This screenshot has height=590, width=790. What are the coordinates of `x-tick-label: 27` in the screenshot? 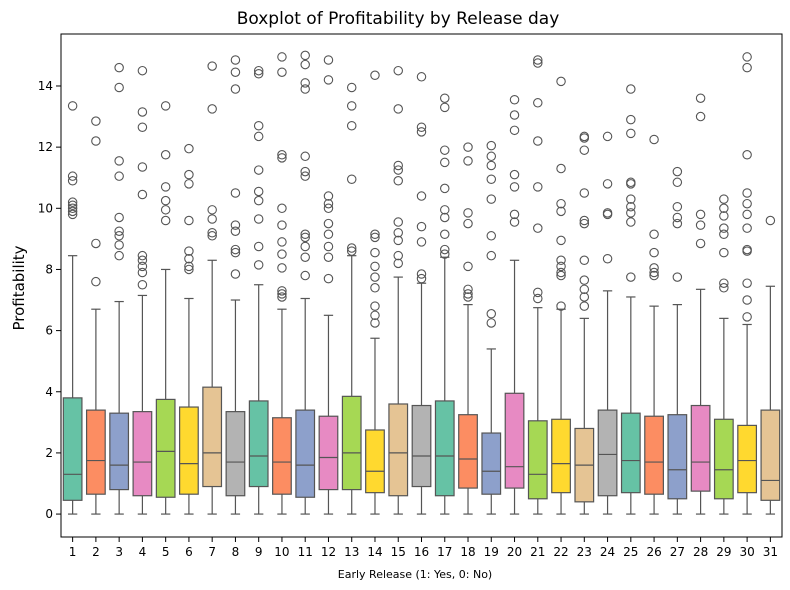 It's located at (677, 552).